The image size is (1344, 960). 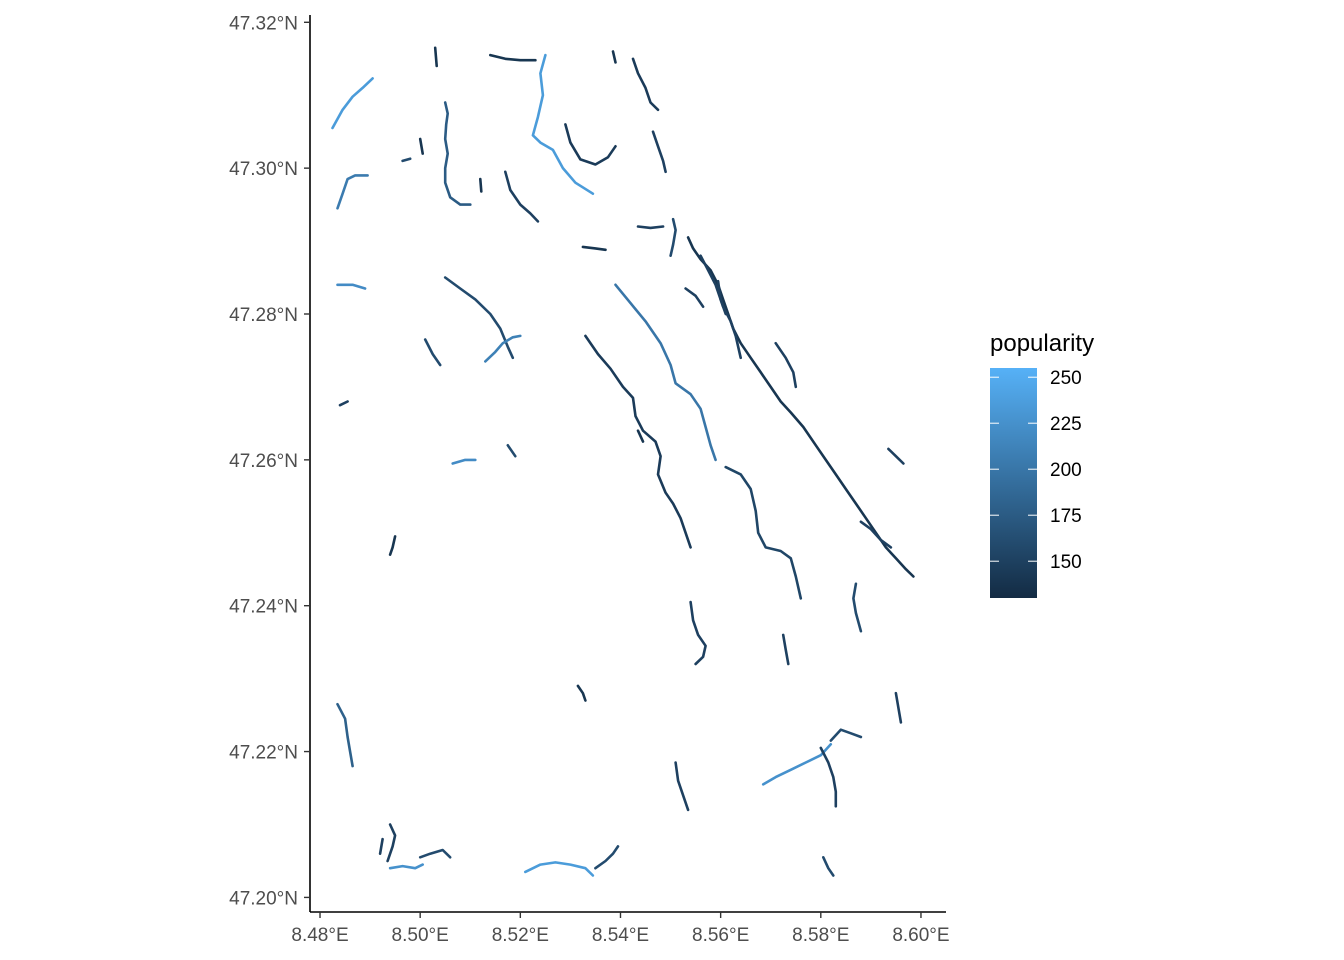 What do you see at coordinates (1066, 470) in the screenshot?
I see `legend-break-label: 200` at bounding box center [1066, 470].